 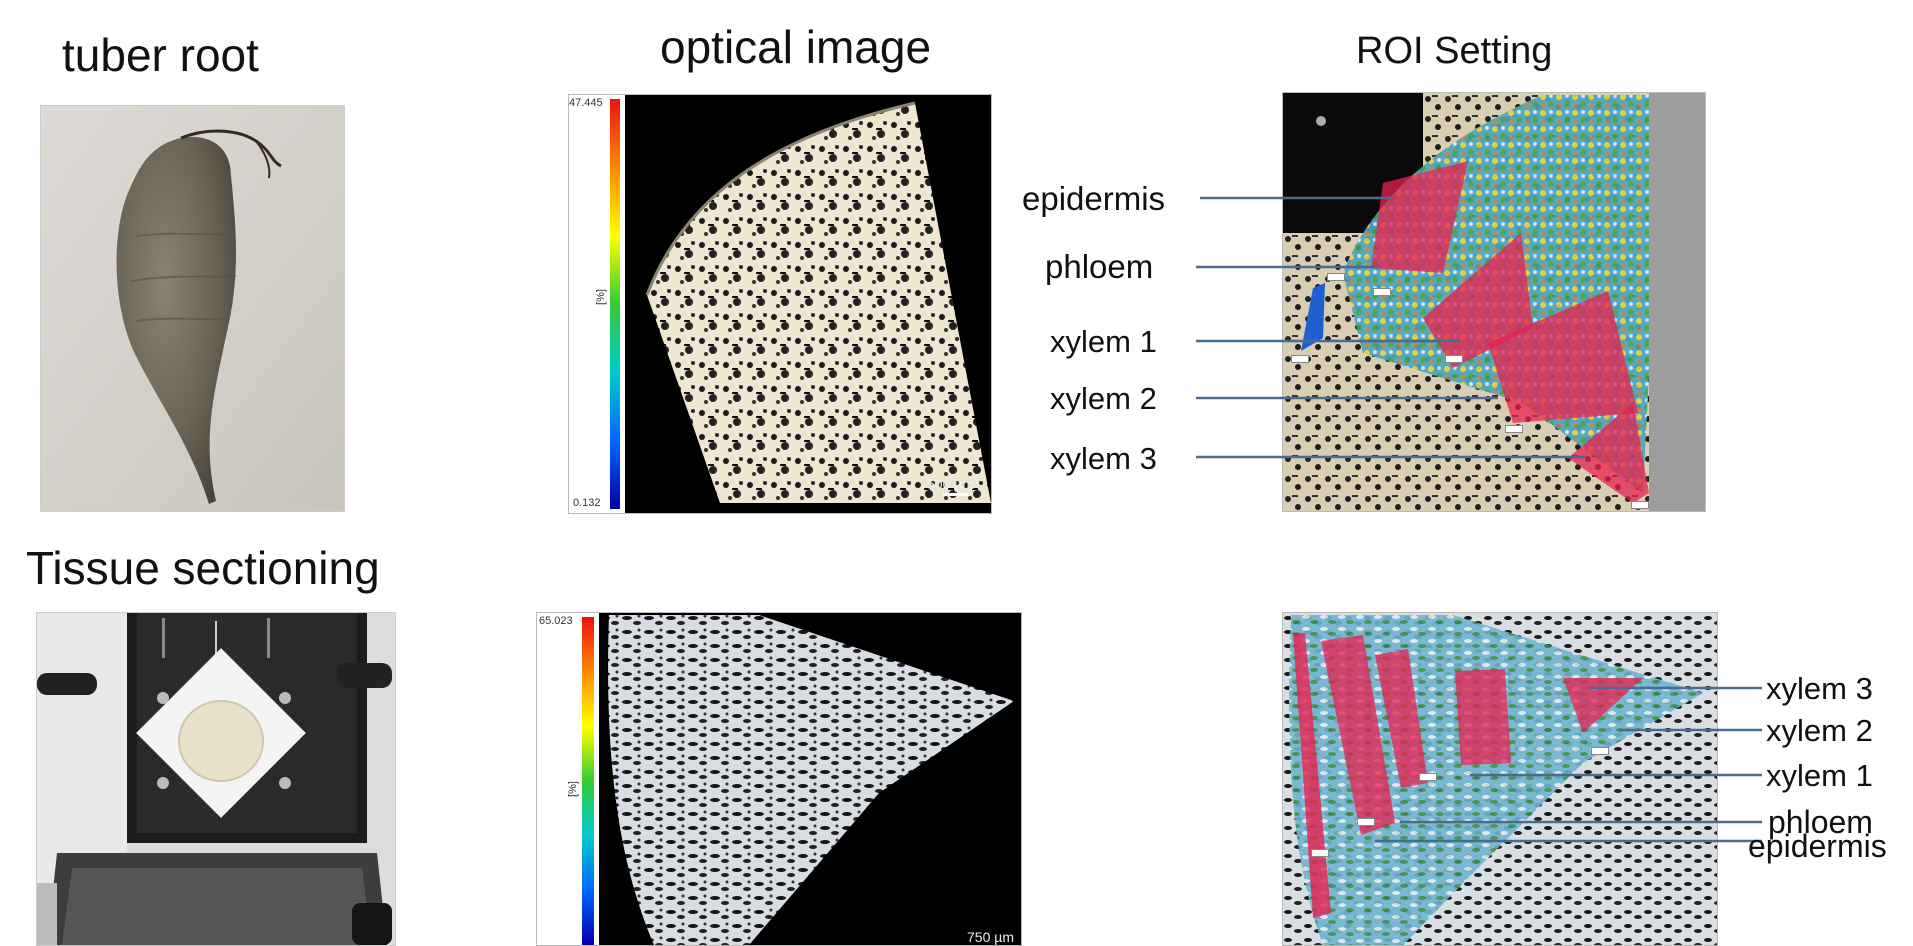 What do you see at coordinates (1103, 341) in the screenshot?
I see `top-roi-label-xylem-1: xylem 1` at bounding box center [1103, 341].